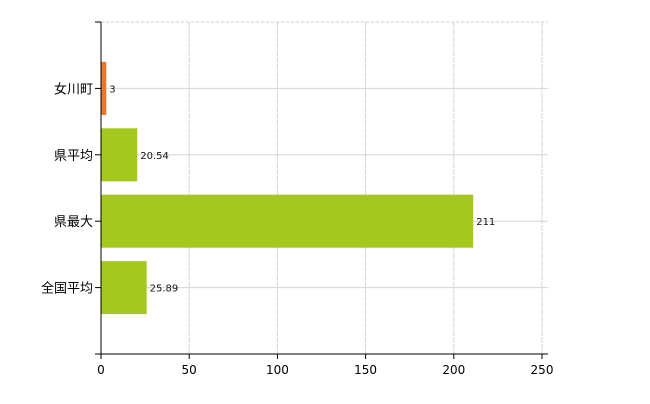 This screenshot has height=404, width=650. What do you see at coordinates (73, 156) in the screenshot?
I see `y-tick-label: 県平均` at bounding box center [73, 156].